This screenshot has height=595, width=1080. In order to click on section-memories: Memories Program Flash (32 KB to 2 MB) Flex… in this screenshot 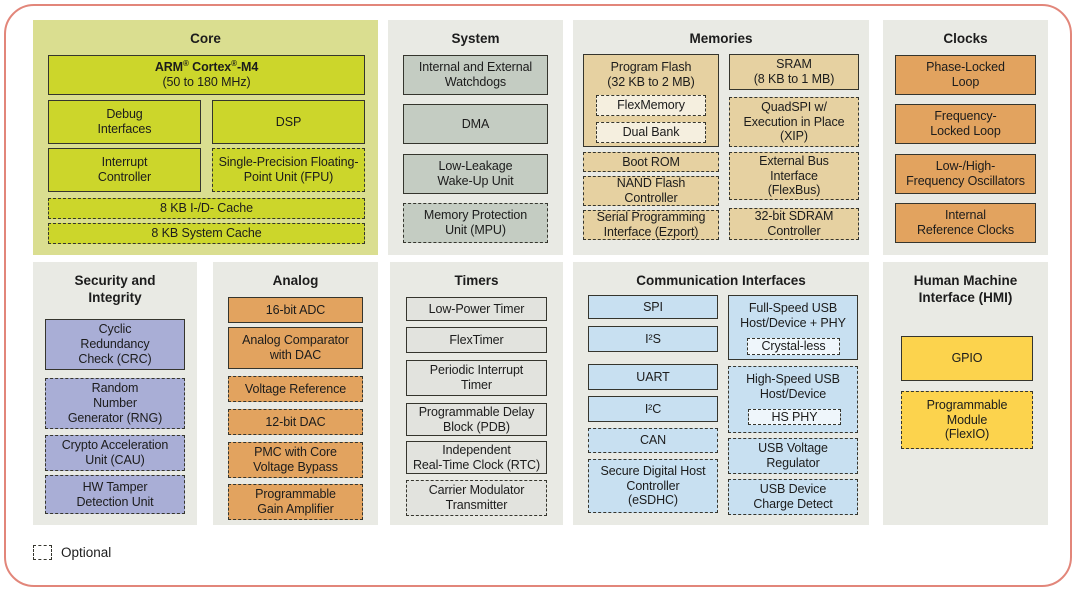, I will do `click(721, 137)`.